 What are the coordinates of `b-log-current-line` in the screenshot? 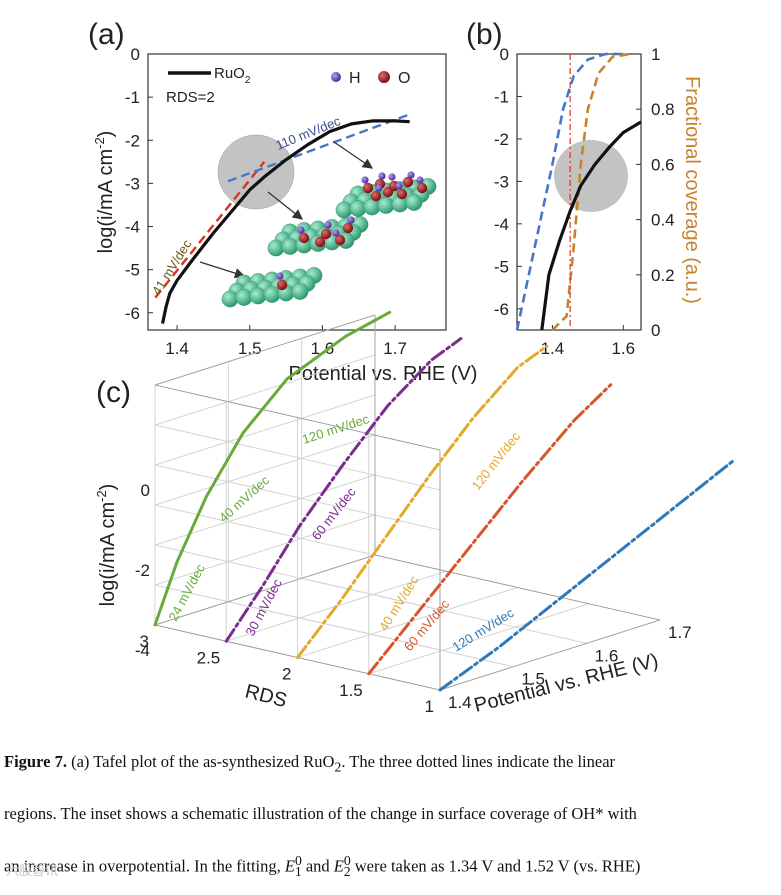 It's located at (591, 225).